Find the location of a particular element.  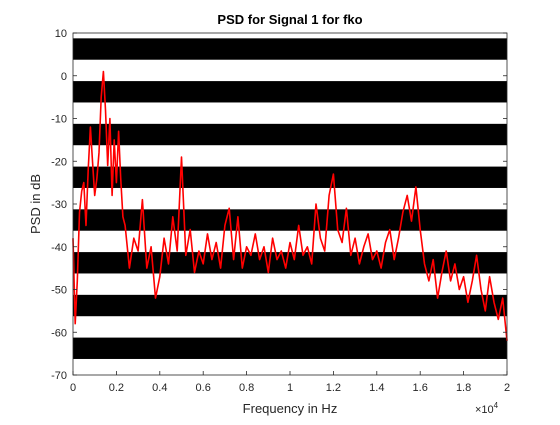

x-axis-label: Frequency in Hz is located at coordinates (290, 408).